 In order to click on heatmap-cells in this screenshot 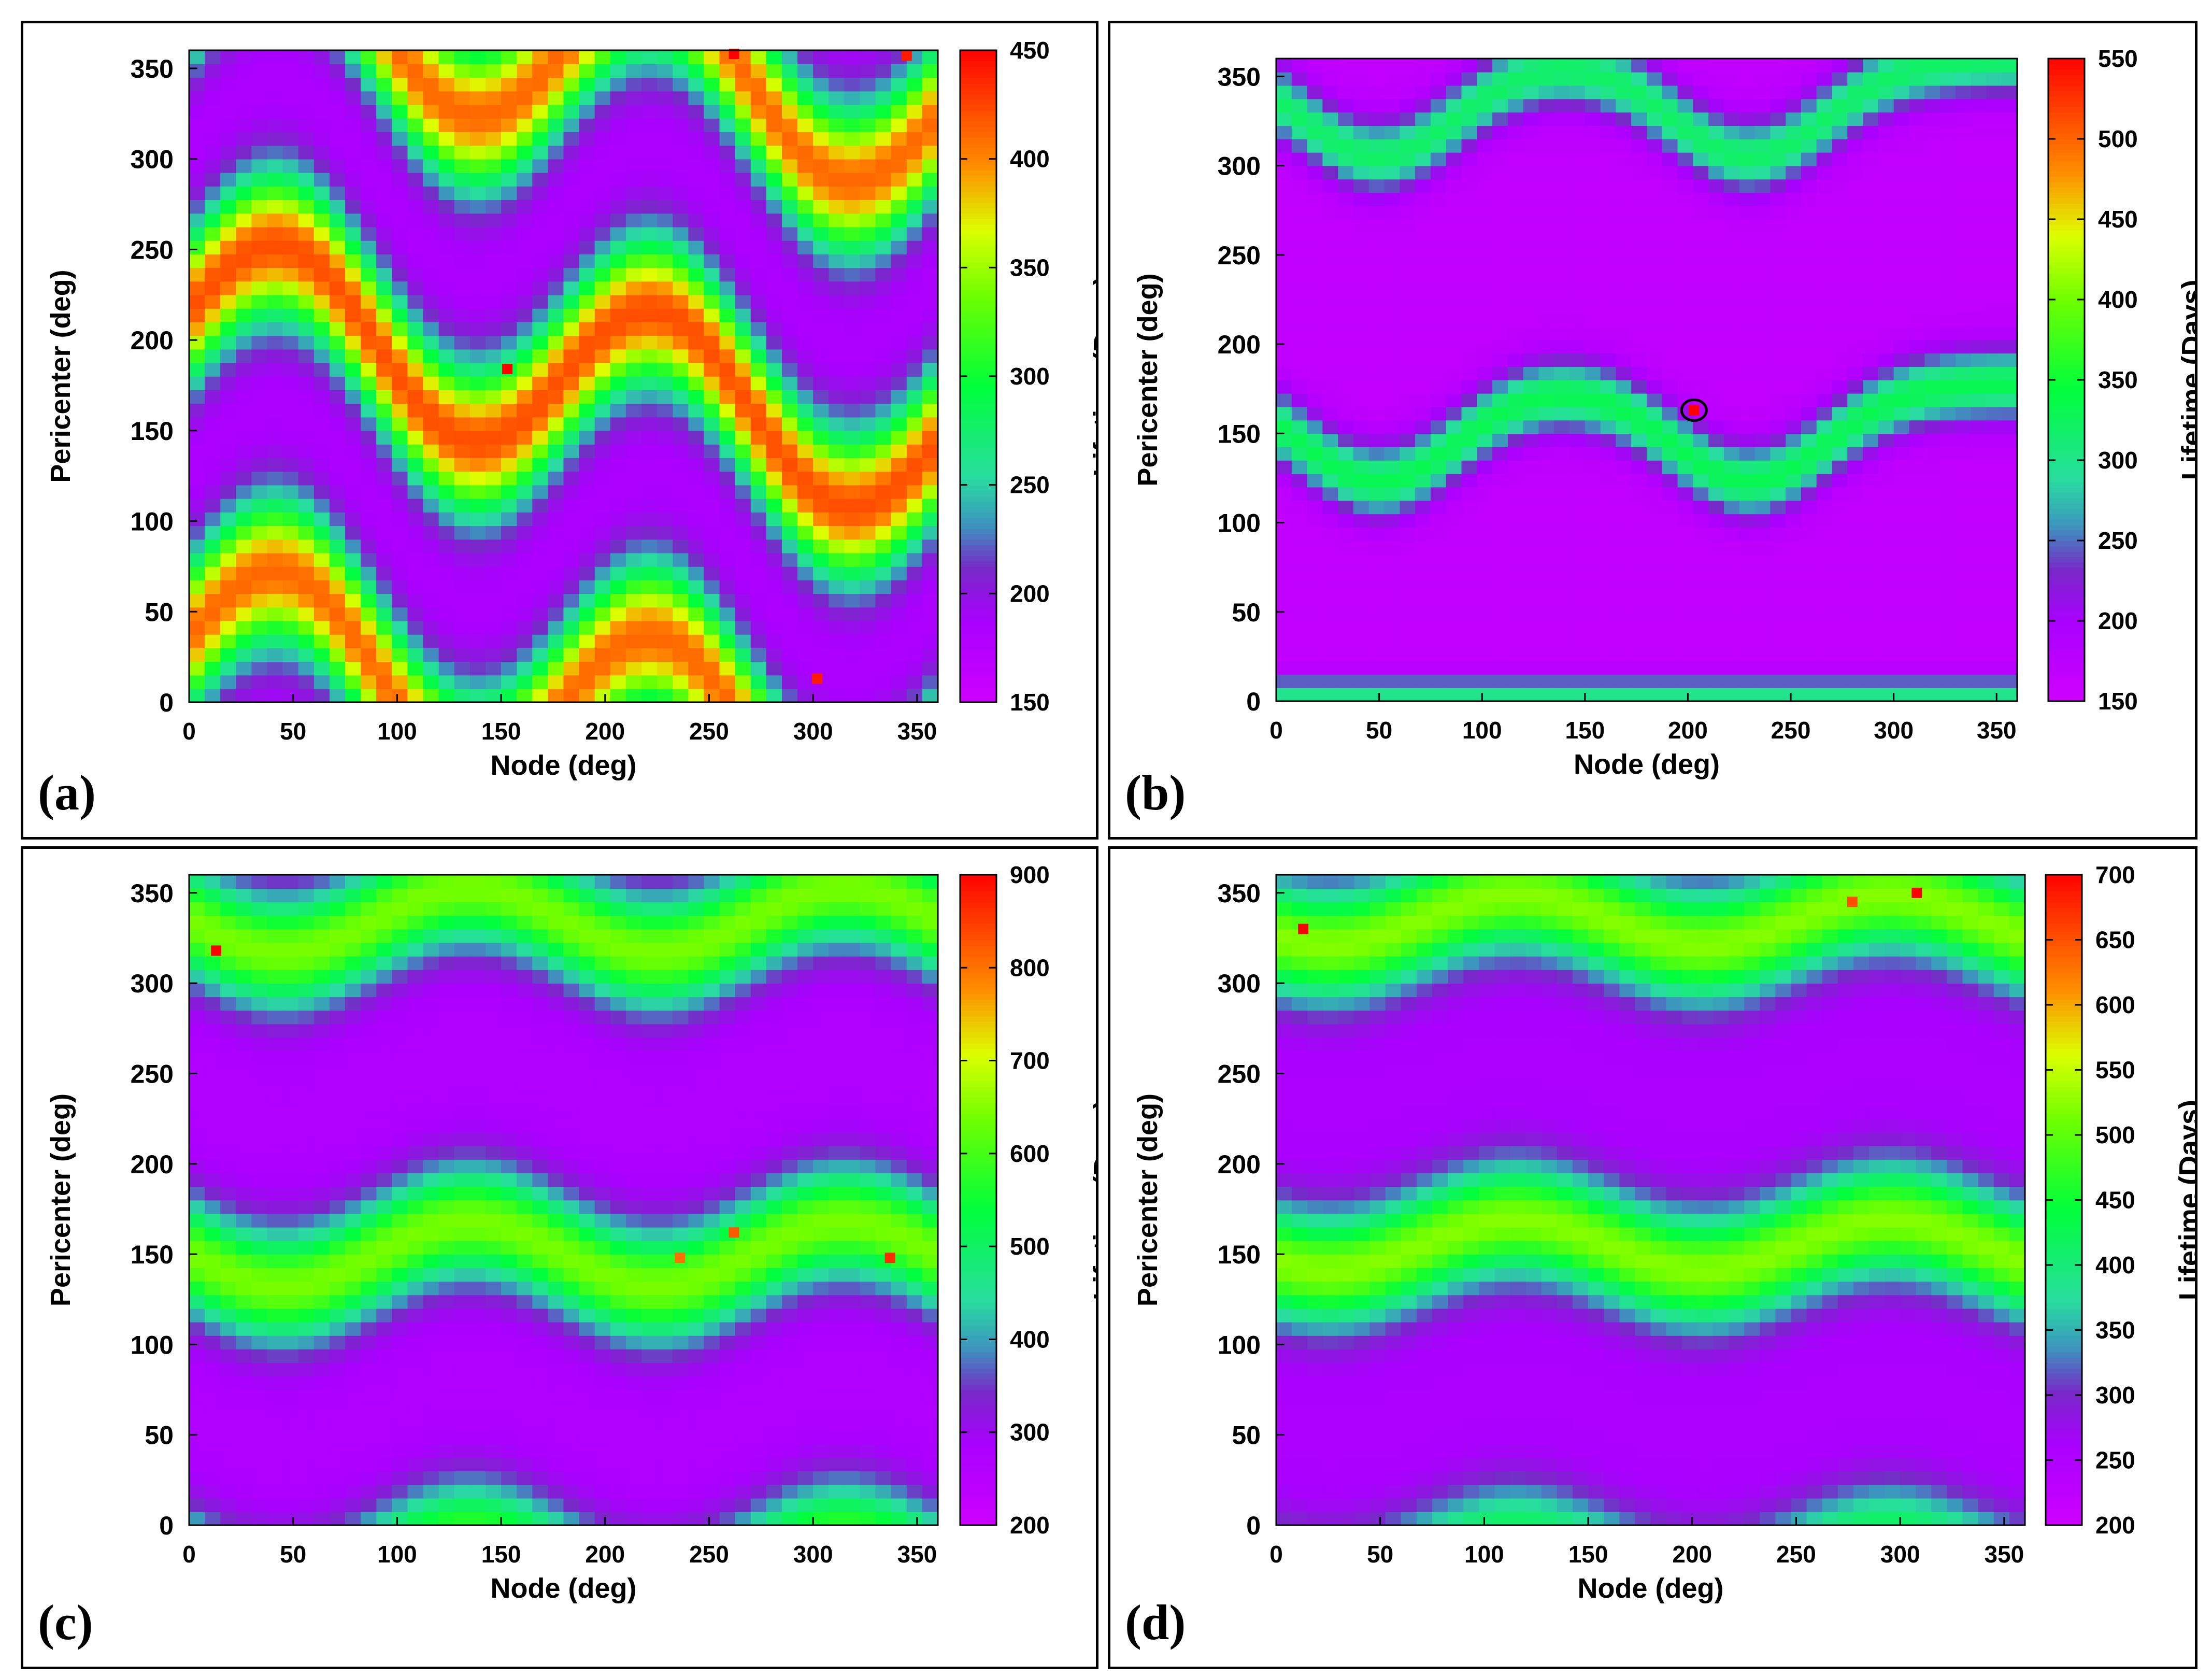, I will do `click(563, 376)`.